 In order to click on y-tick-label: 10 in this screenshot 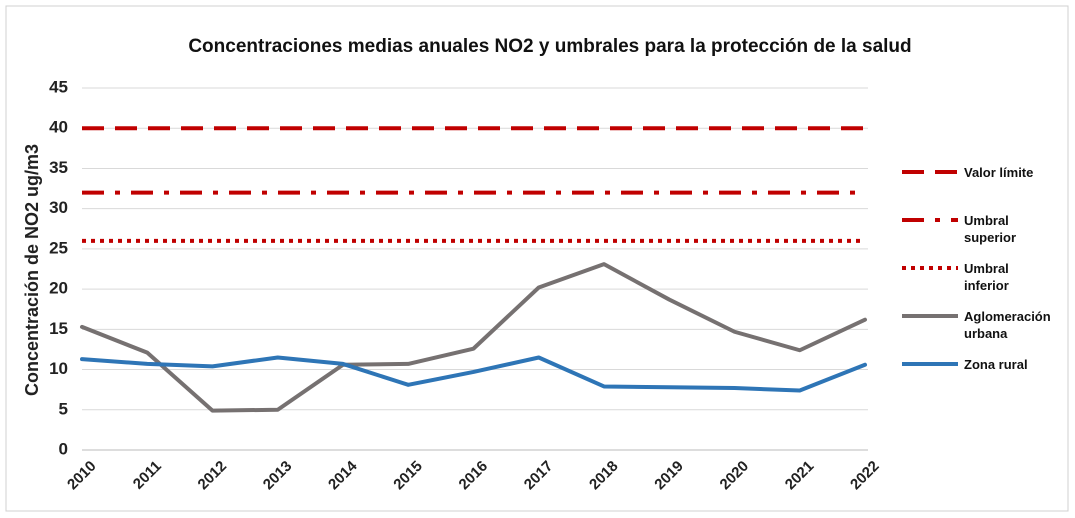, I will do `click(58, 368)`.